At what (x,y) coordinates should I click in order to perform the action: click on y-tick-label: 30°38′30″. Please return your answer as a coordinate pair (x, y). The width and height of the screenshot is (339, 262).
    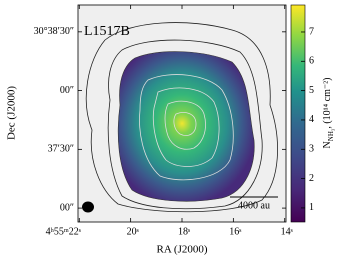
    Looking at the image, I should click on (54, 31).